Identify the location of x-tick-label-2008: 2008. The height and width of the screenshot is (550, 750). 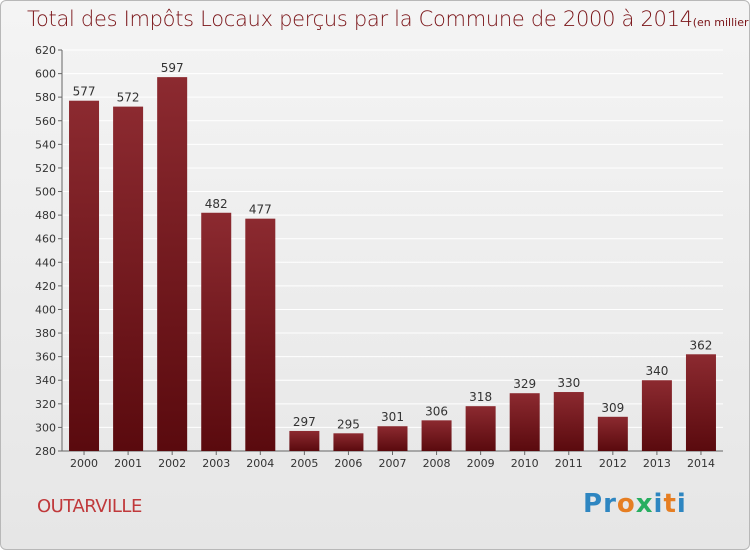
(437, 463).